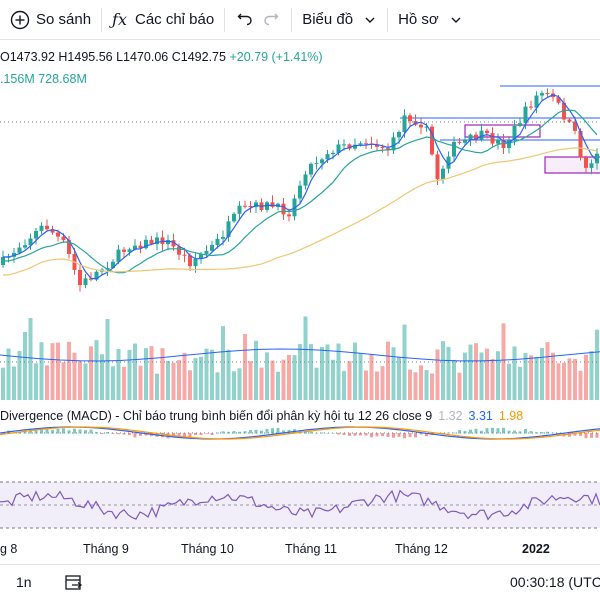  I want to click on undo-button, so click(244, 20).